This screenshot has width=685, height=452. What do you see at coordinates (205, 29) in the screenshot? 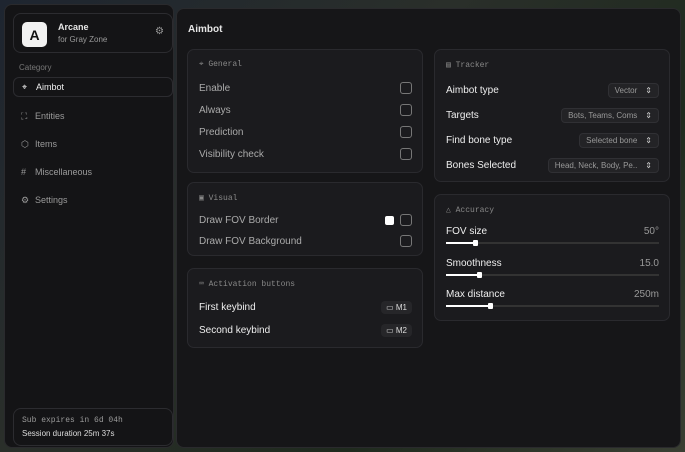
I see `page-title: Aimbot` at bounding box center [205, 29].